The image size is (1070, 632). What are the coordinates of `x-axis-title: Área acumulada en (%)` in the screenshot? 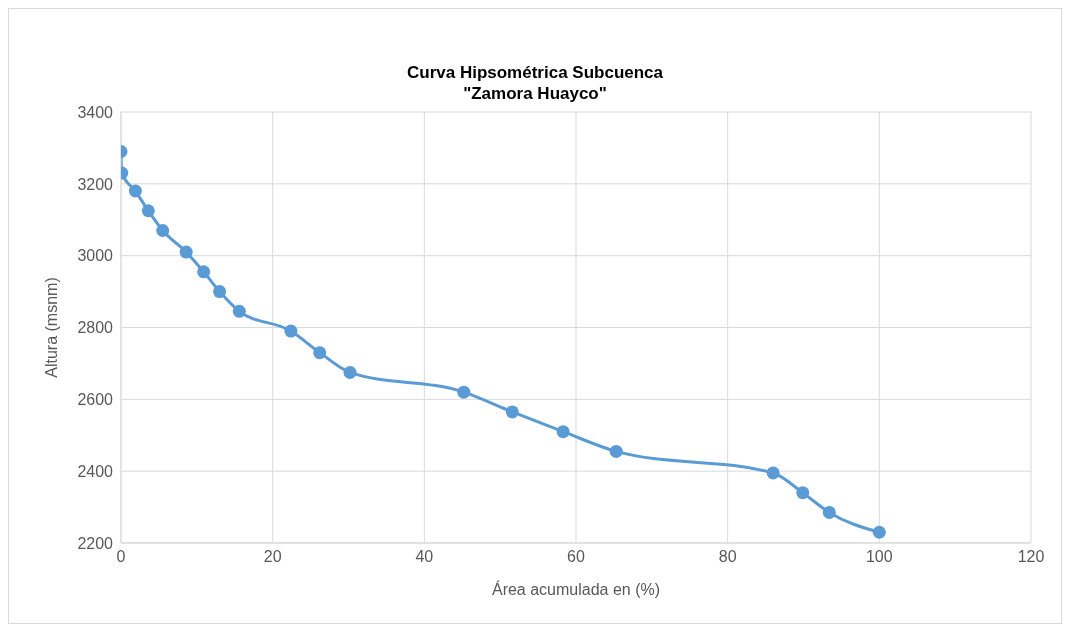 It's located at (576, 589).